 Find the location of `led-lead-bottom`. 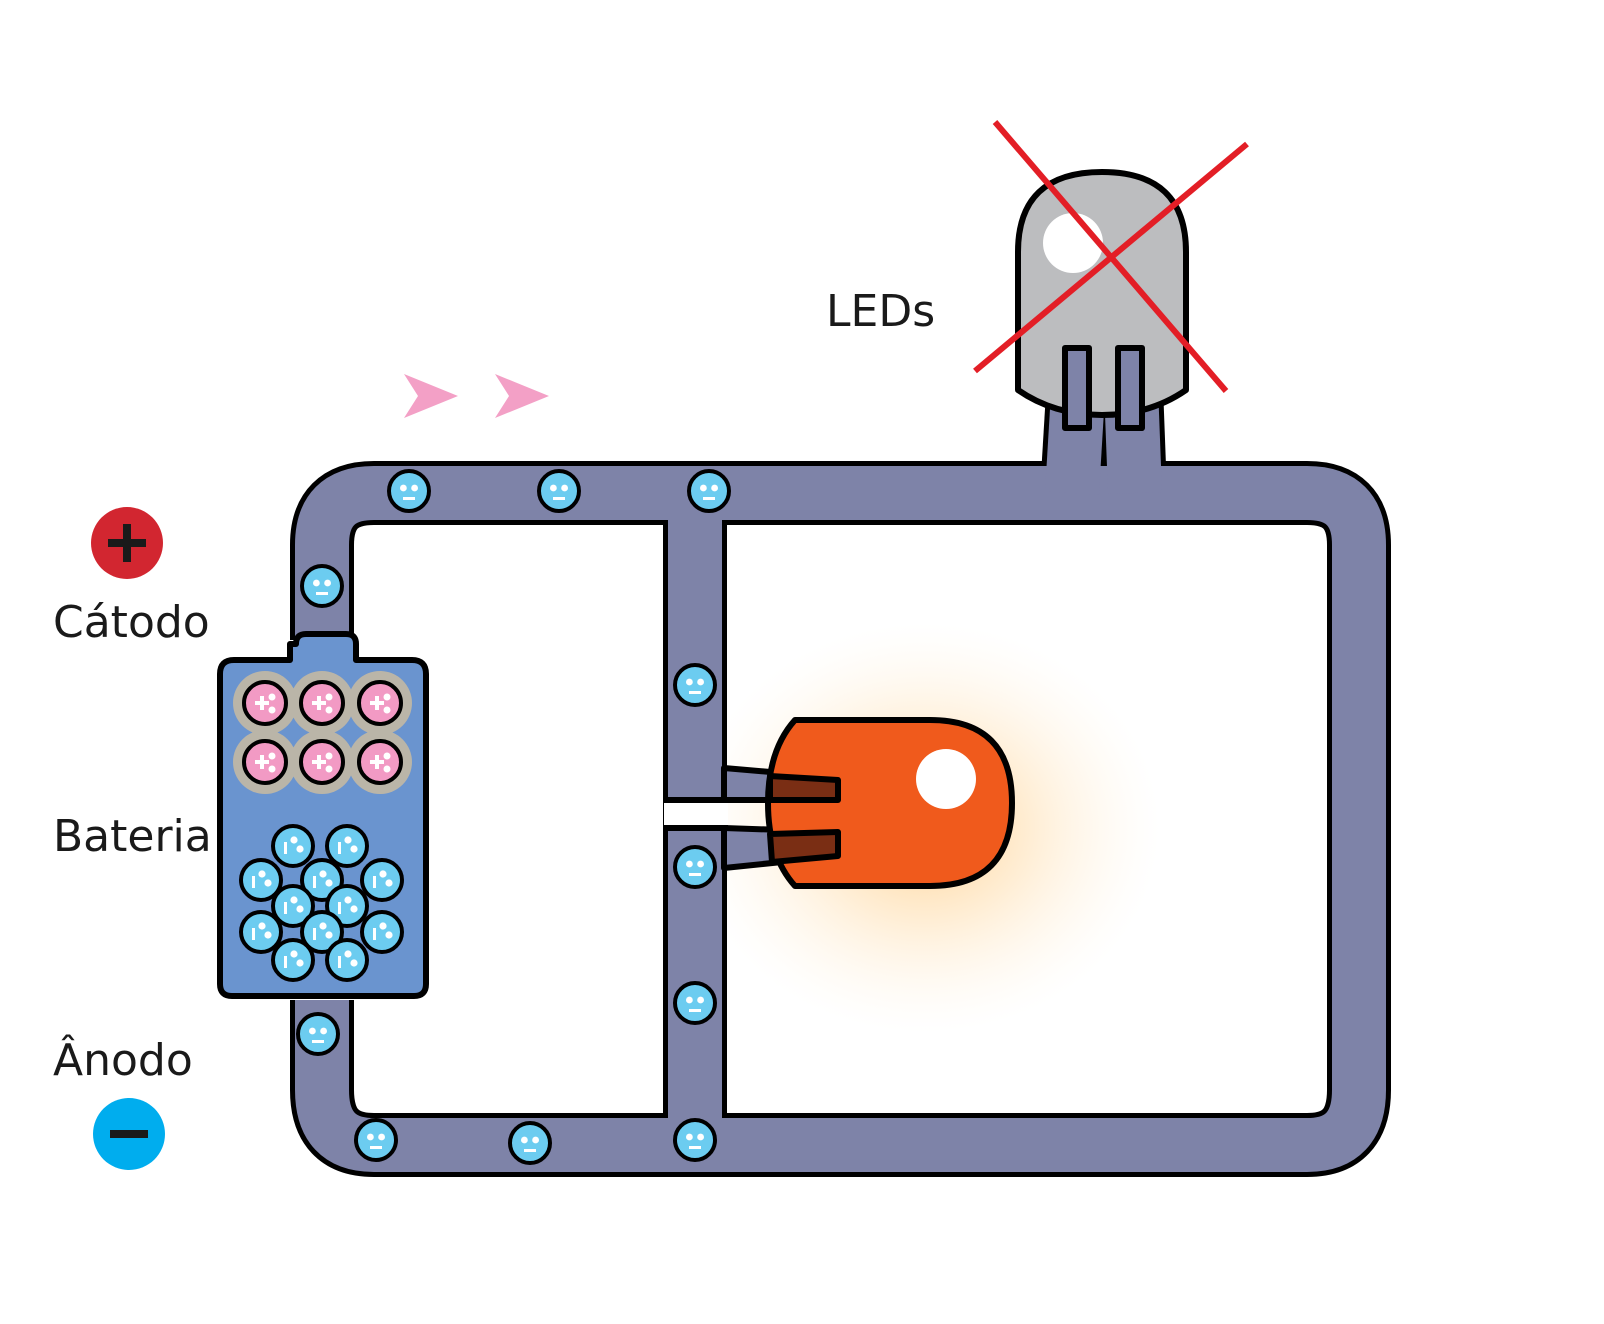

led-lead-bottom is located at coordinates (804, 847).